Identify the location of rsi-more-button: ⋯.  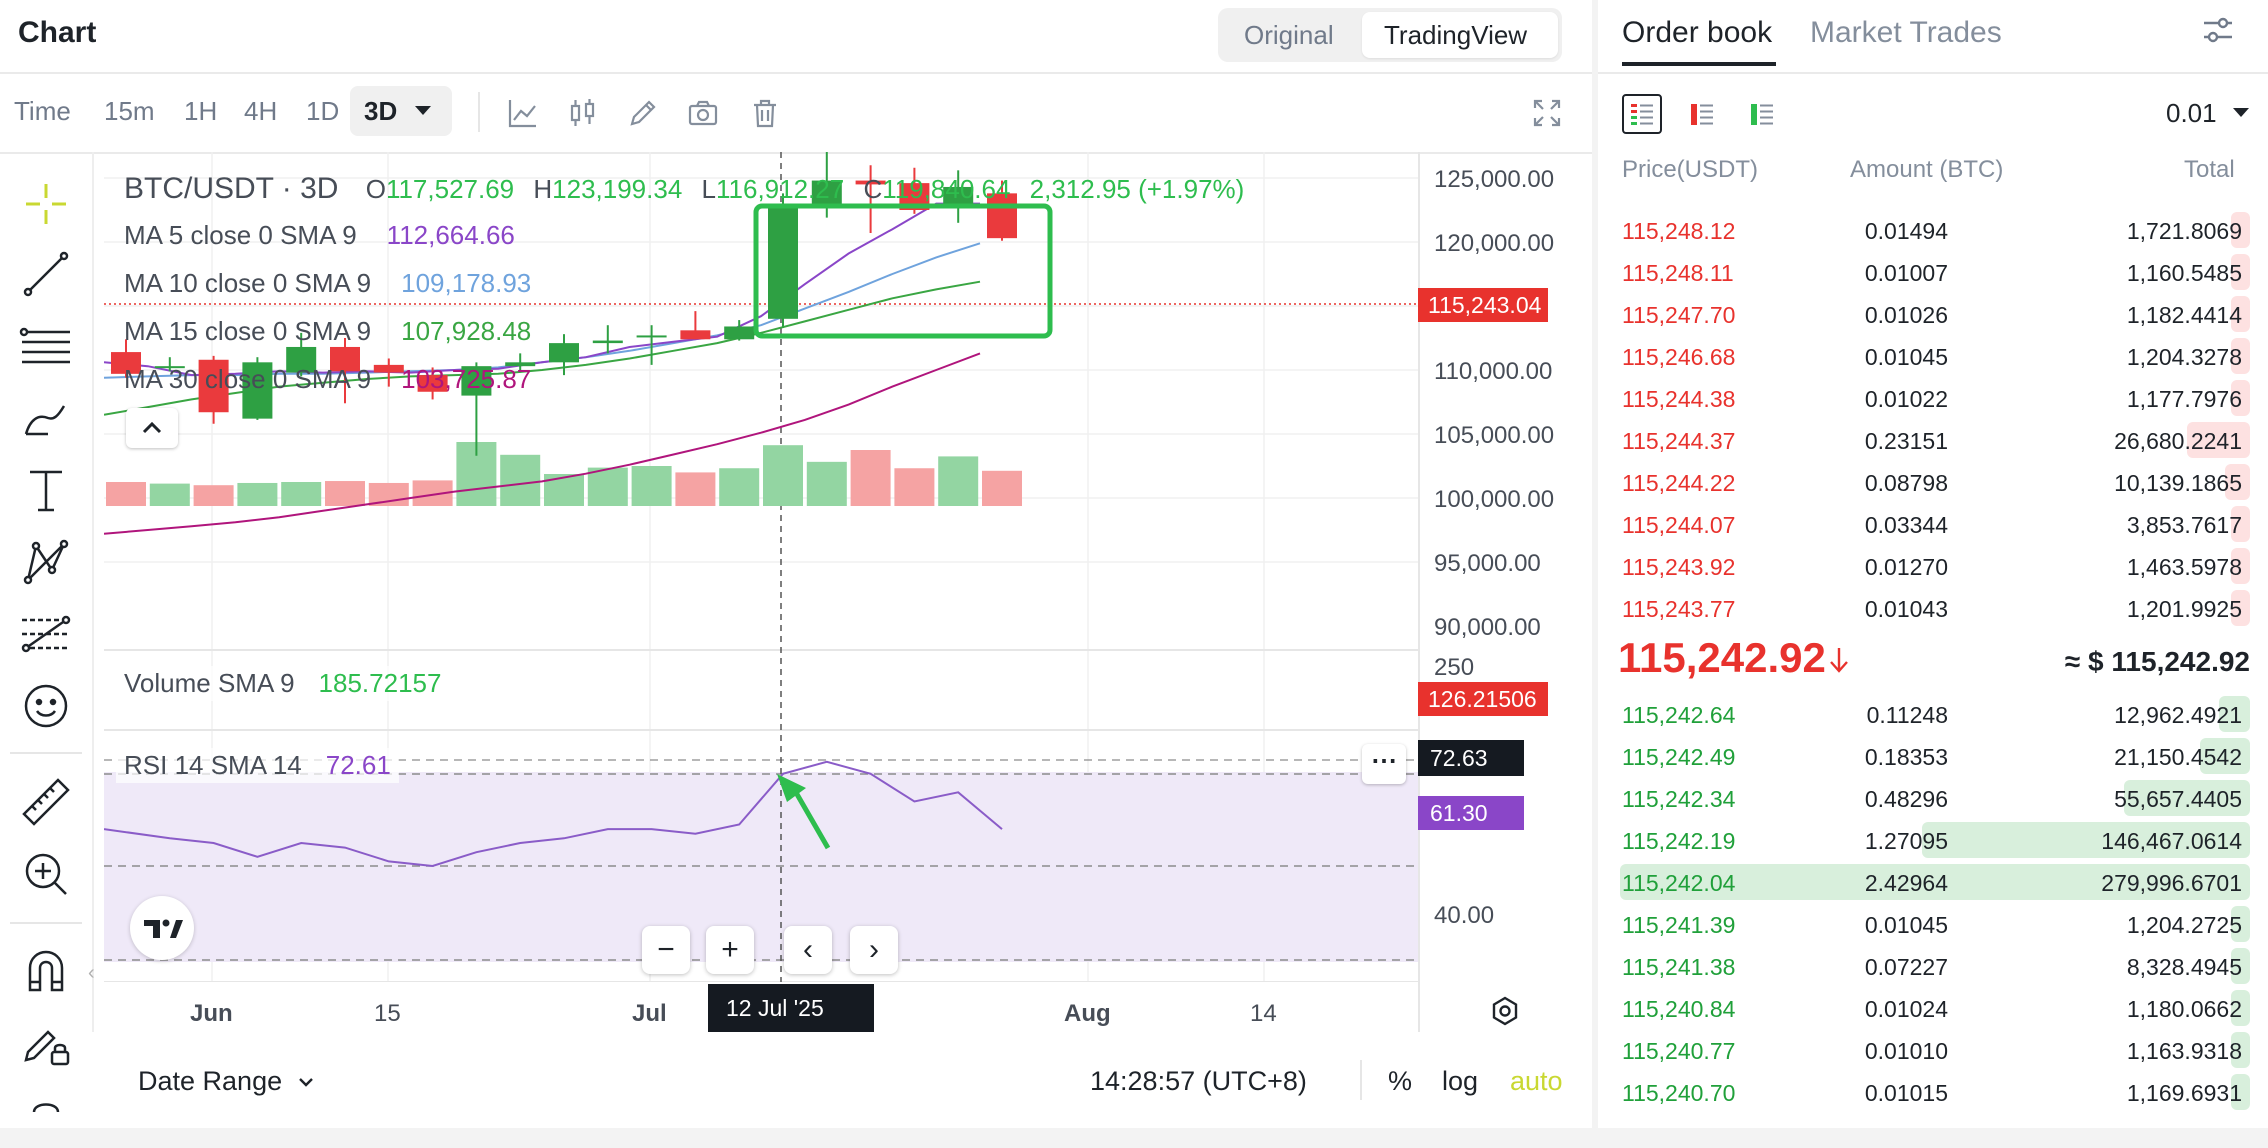
(1384, 764).